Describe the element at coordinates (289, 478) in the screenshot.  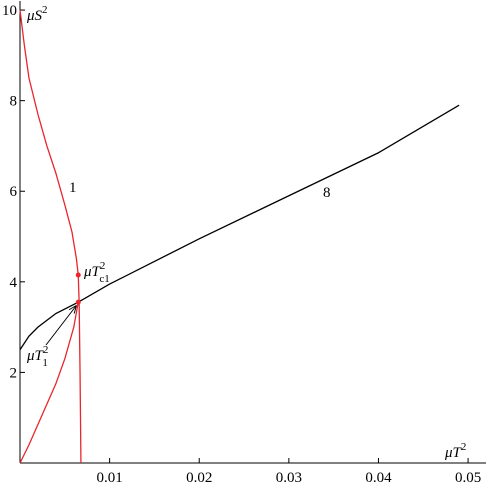
I see `x-tick-label: 0.03` at that location.